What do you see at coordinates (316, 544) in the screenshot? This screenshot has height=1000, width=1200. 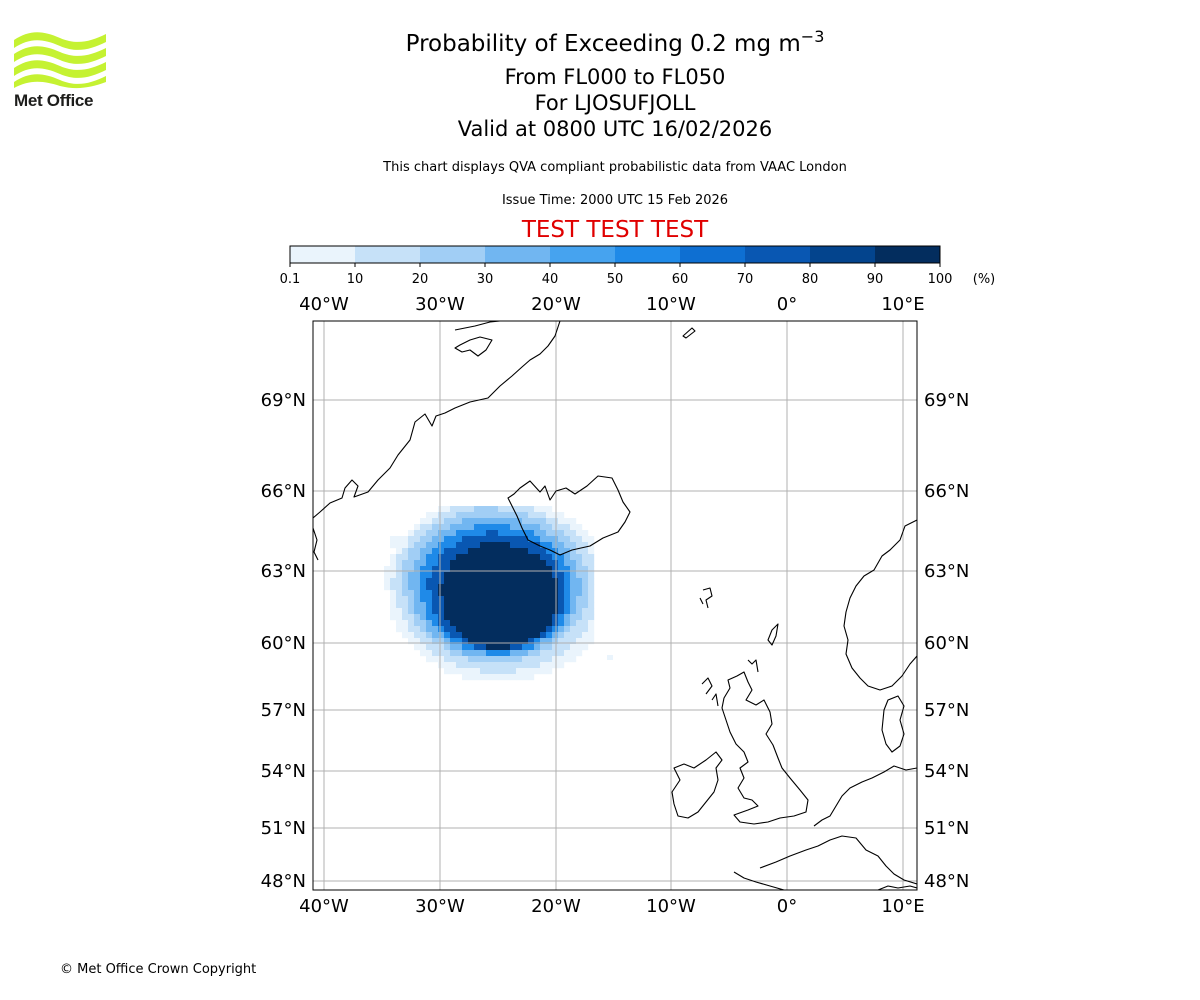 I see `greenland-south` at bounding box center [316, 544].